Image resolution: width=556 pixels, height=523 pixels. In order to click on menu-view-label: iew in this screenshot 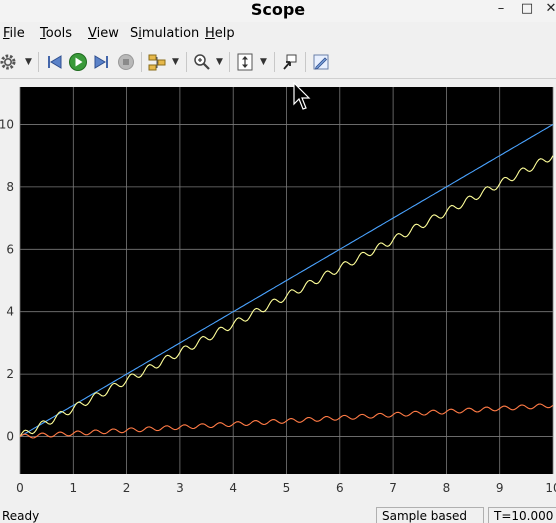, I will do `click(107, 33)`.